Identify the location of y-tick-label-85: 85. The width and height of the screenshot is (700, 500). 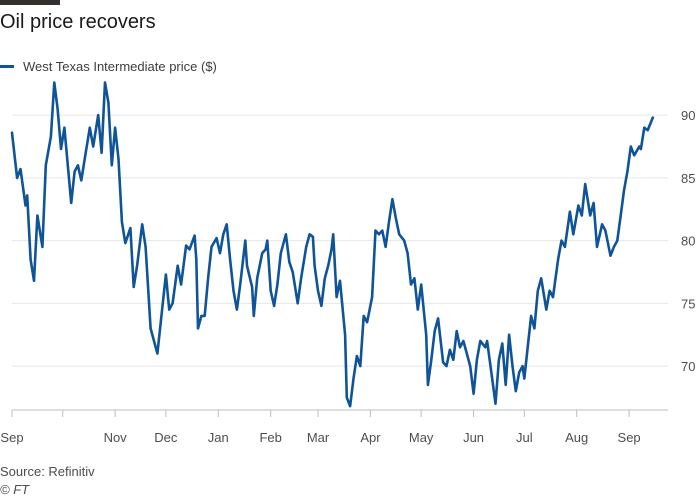
(688, 178).